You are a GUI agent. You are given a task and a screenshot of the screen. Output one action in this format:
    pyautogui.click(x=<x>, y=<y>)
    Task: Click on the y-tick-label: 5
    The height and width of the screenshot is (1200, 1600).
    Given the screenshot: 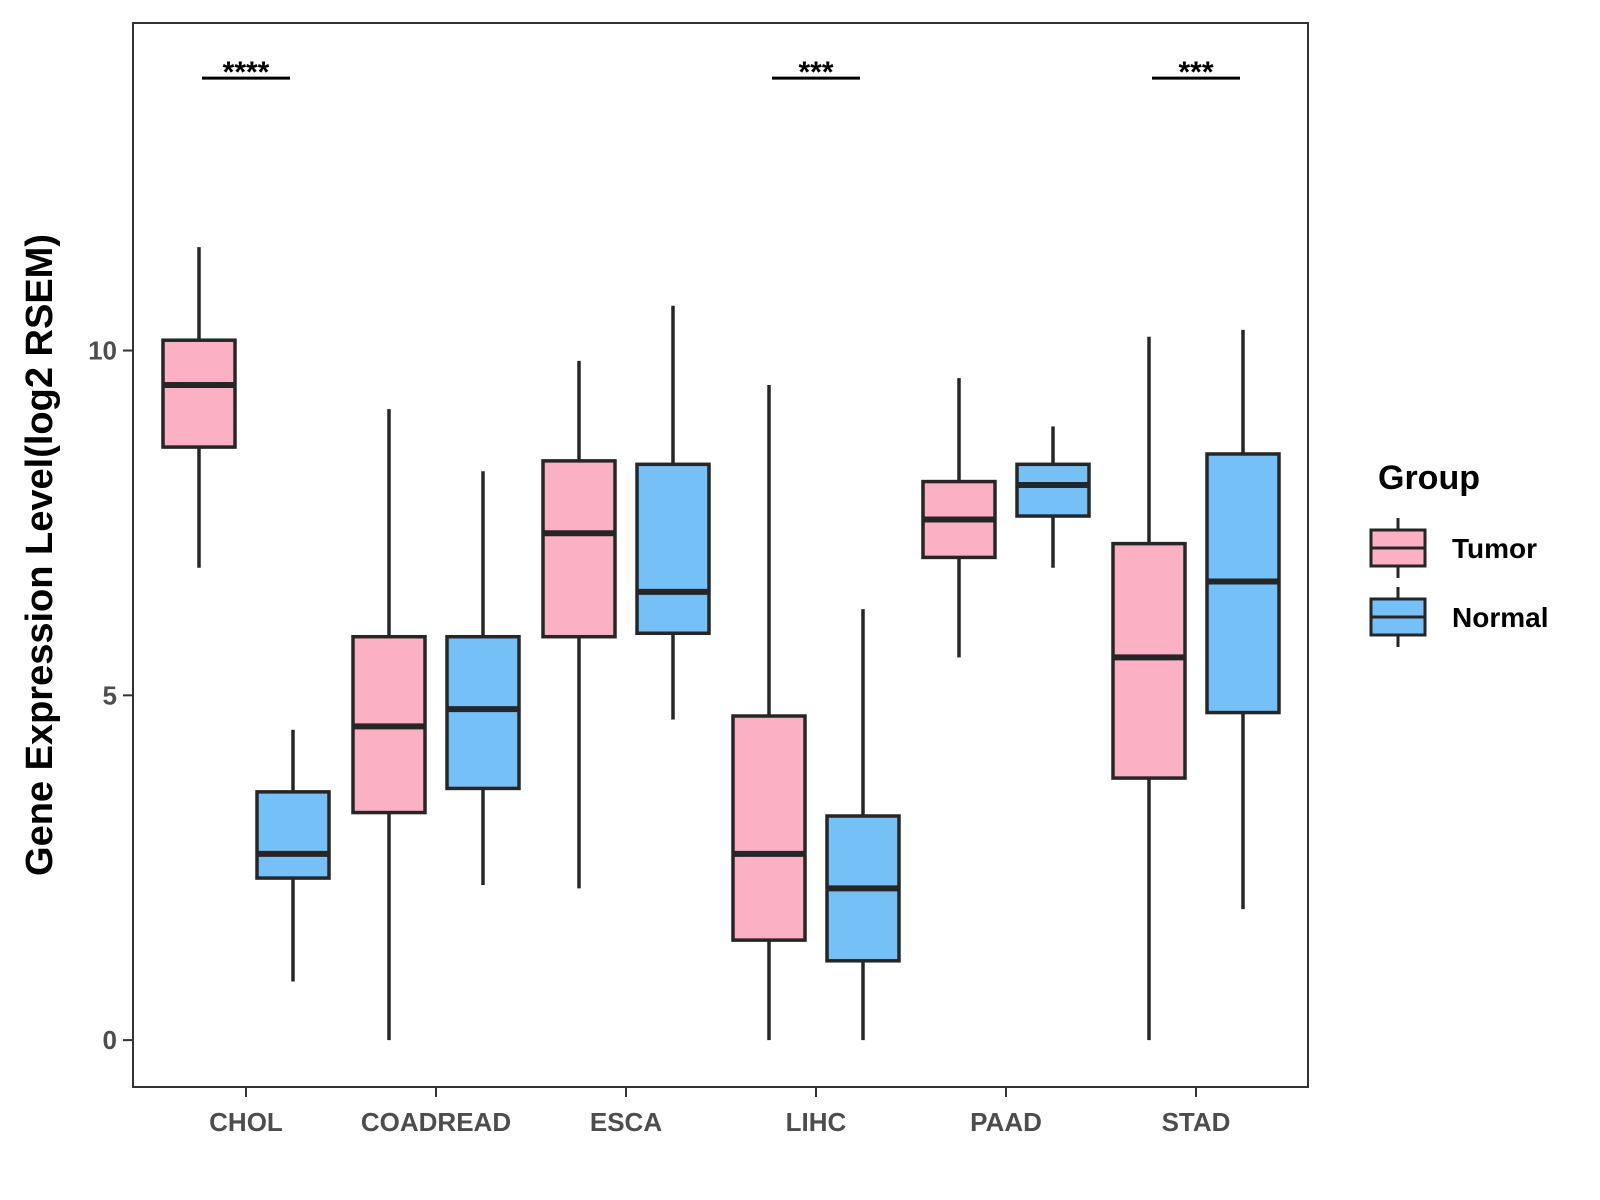 What is the action you would take?
    pyautogui.click(x=110, y=695)
    